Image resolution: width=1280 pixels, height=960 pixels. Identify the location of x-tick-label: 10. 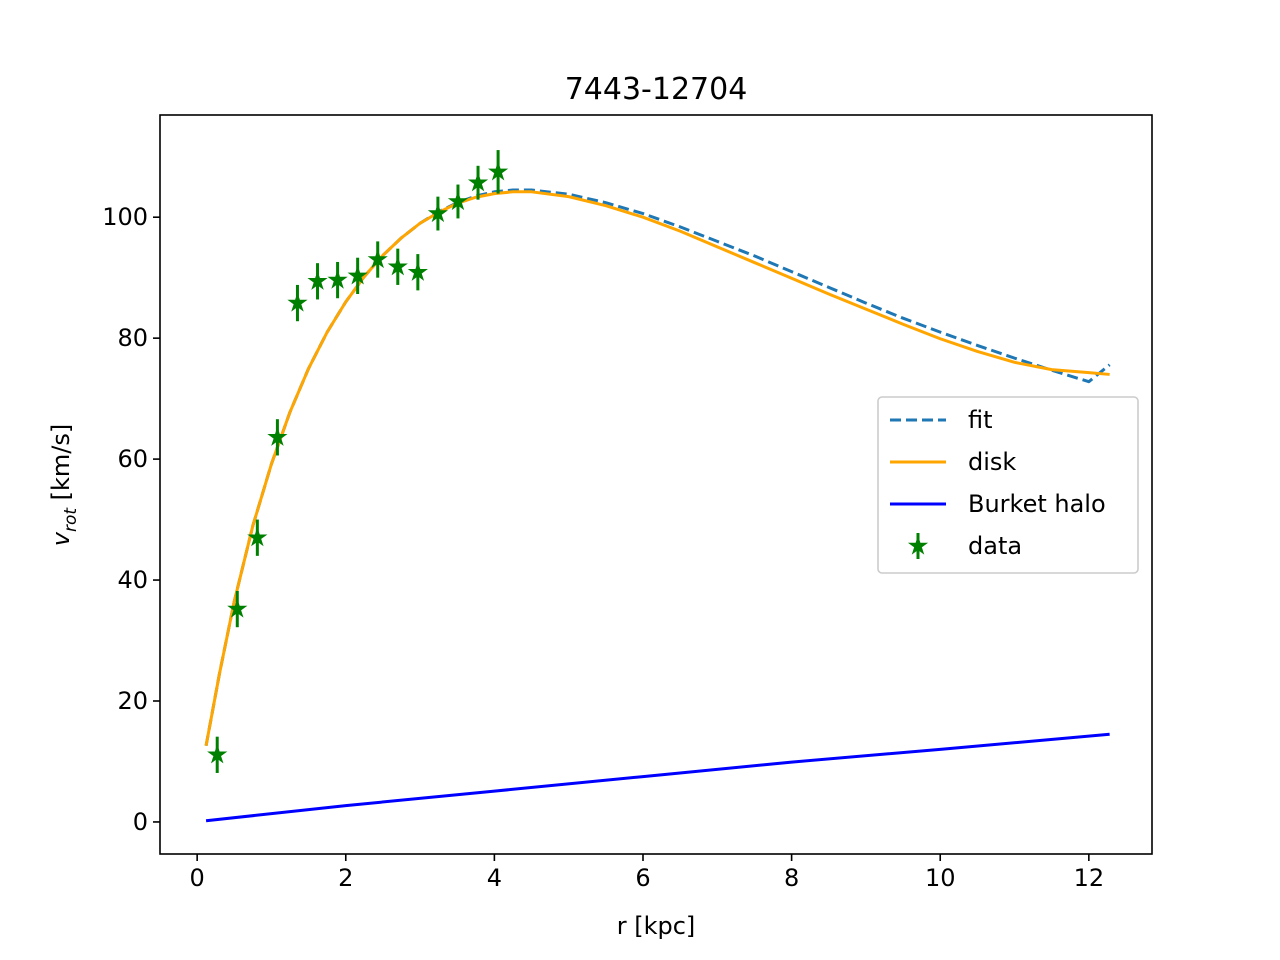
(940, 878).